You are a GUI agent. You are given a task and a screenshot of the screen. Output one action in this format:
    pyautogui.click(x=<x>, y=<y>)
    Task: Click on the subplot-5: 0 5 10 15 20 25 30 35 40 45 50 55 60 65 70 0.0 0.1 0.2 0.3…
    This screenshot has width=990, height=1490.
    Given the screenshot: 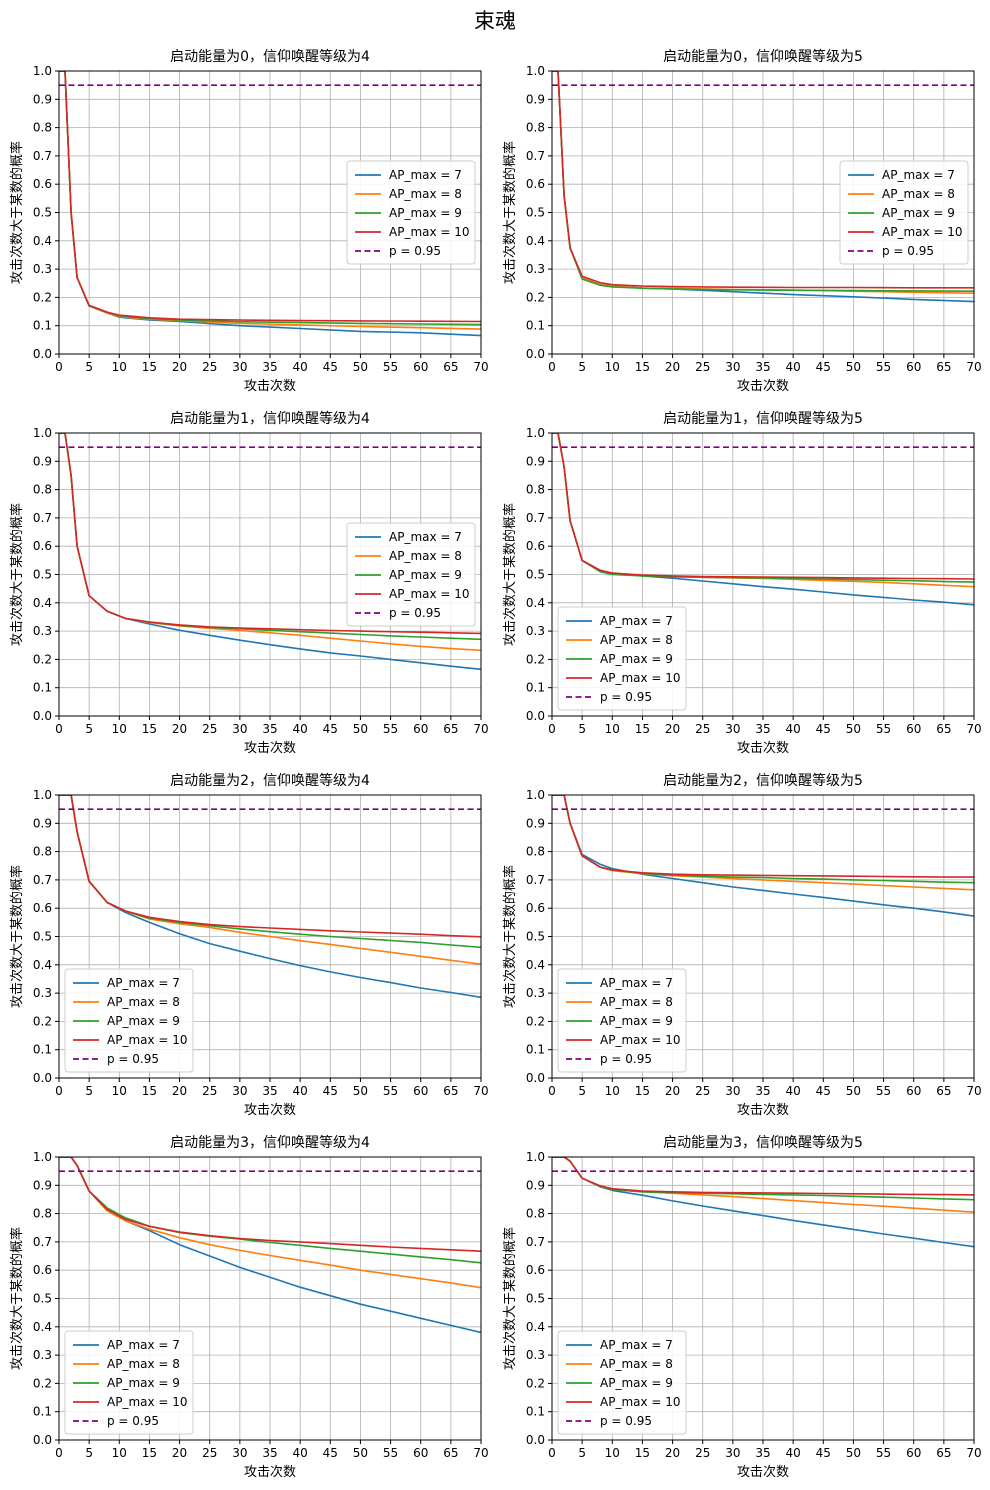 What is the action you would take?
    pyautogui.click(x=249, y=945)
    